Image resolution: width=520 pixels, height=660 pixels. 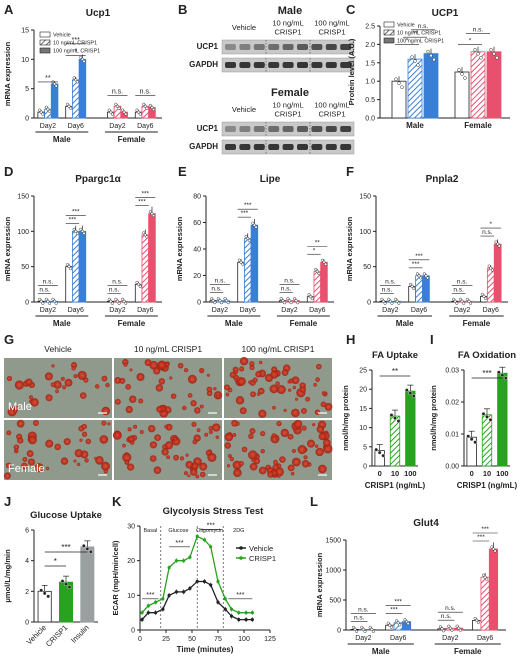 I want to click on y-tick-label: 60, so click(x=197, y=223).